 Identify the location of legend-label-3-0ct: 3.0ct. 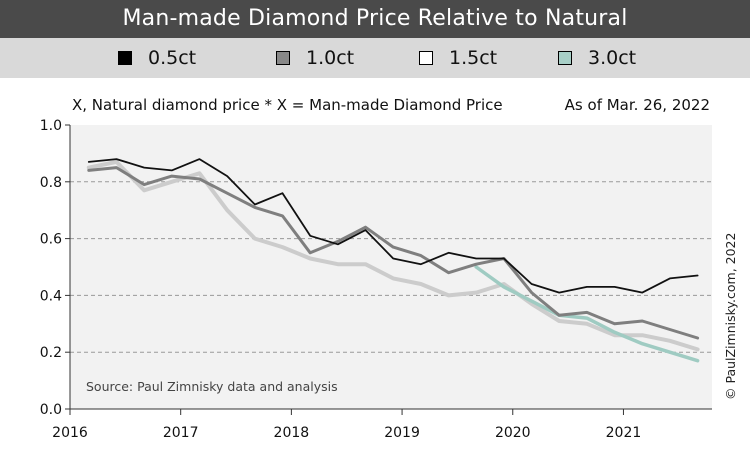
(612, 58).